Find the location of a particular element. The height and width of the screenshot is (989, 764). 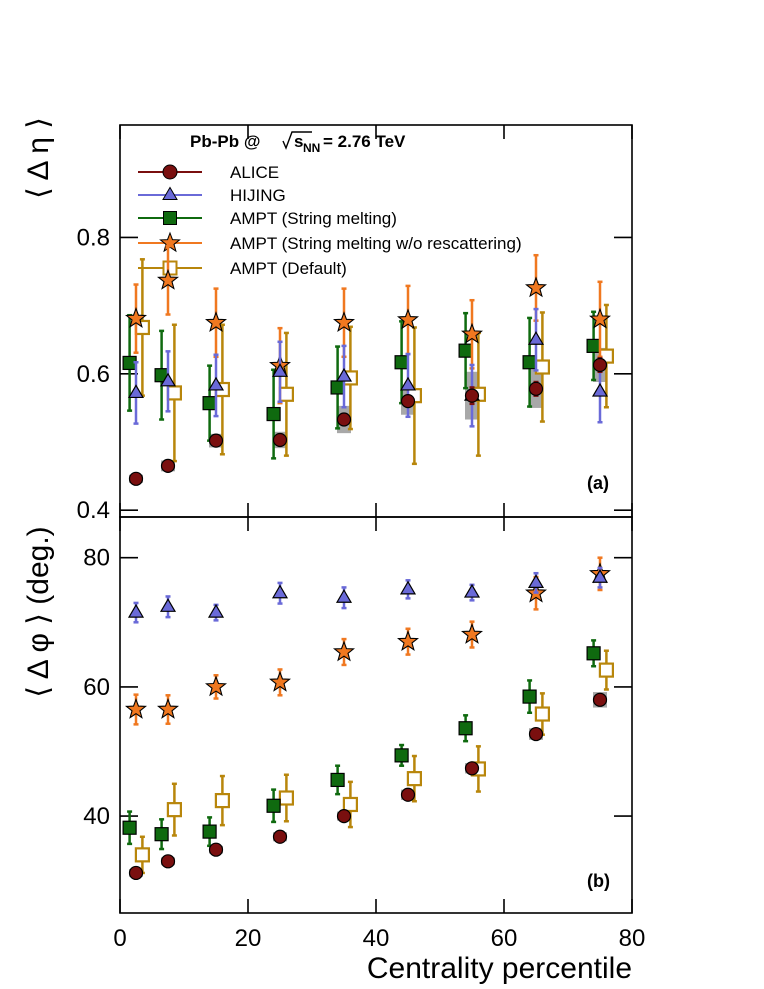

legend-marker-ampt-sm is located at coordinates (170, 218).